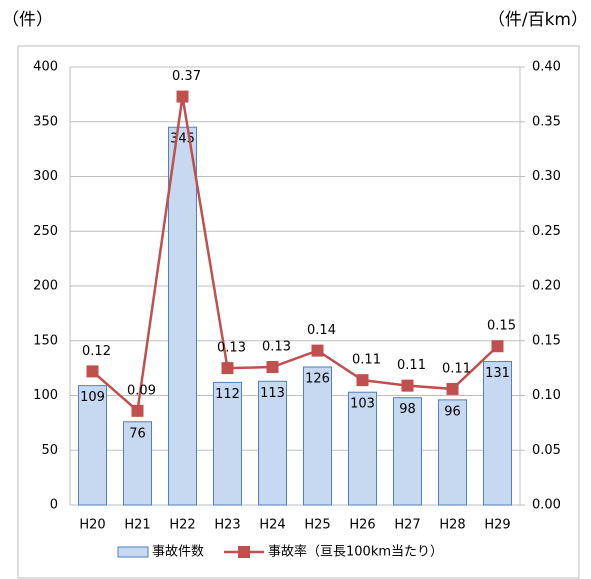  I want to click on x-tick-label: H25, so click(317, 525).